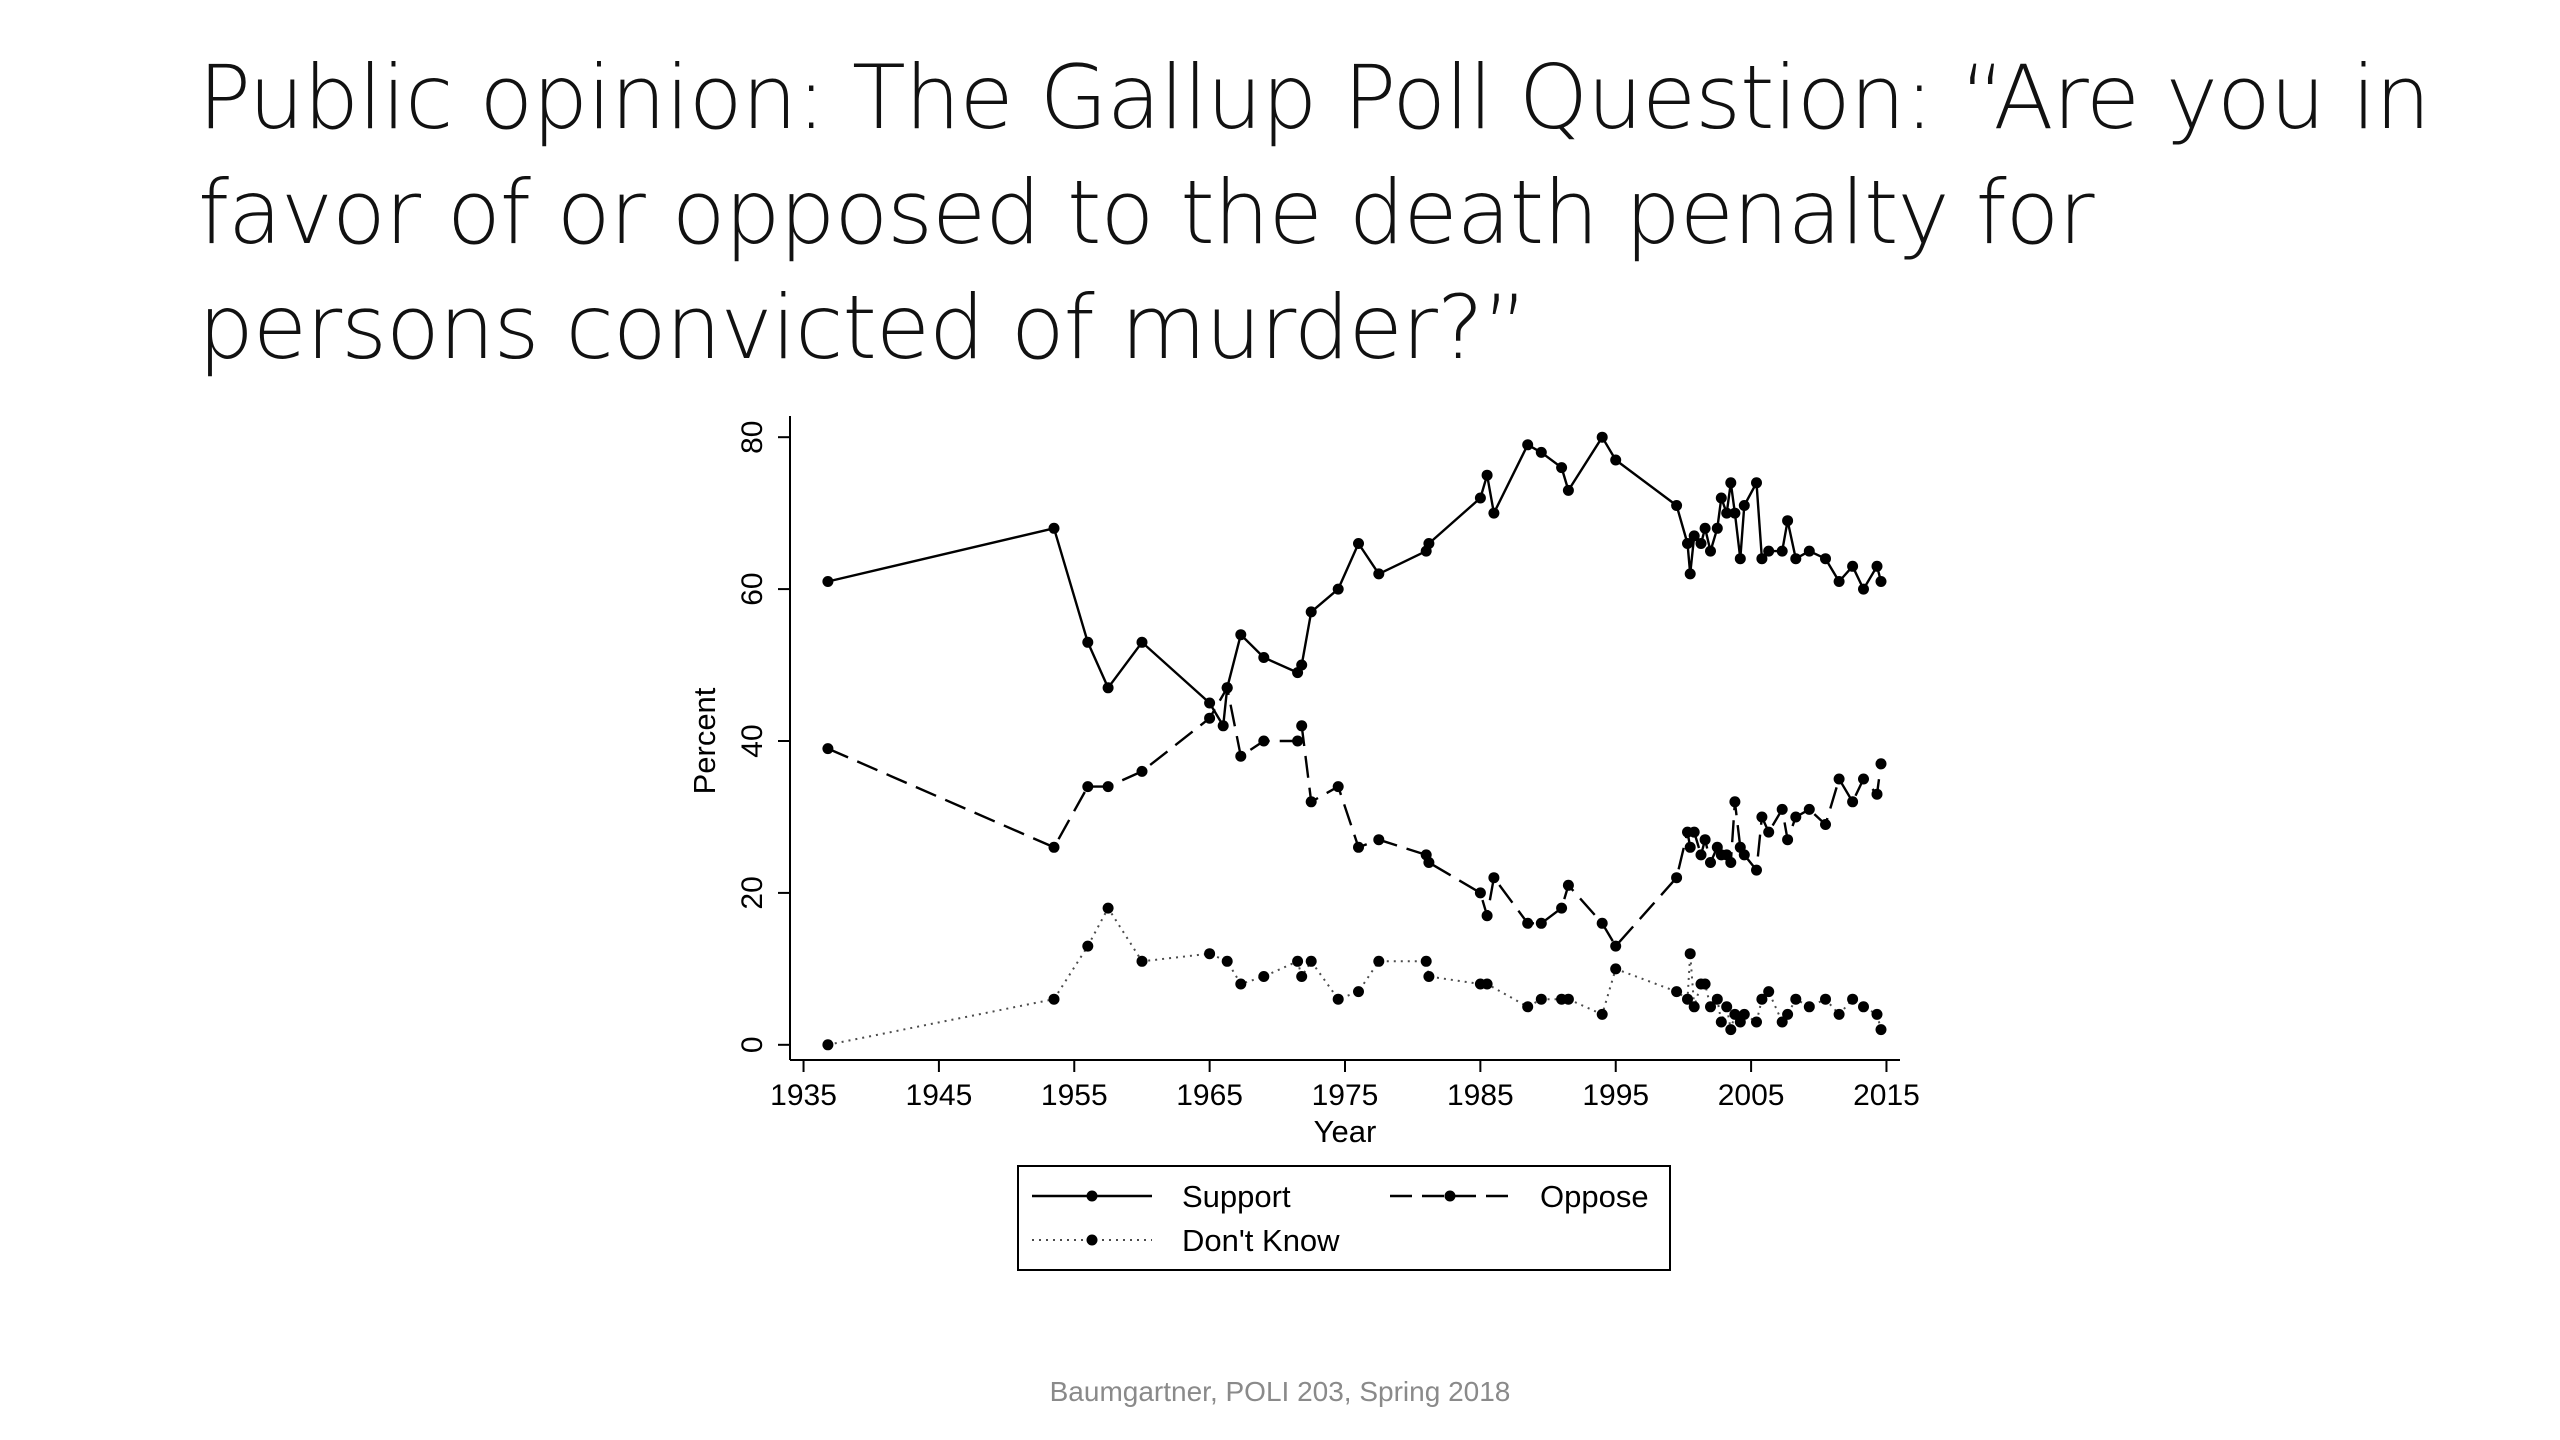 This screenshot has height=1440, width=2560. What do you see at coordinates (1354, 976) in the screenshot?
I see `series-don-t-know` at bounding box center [1354, 976].